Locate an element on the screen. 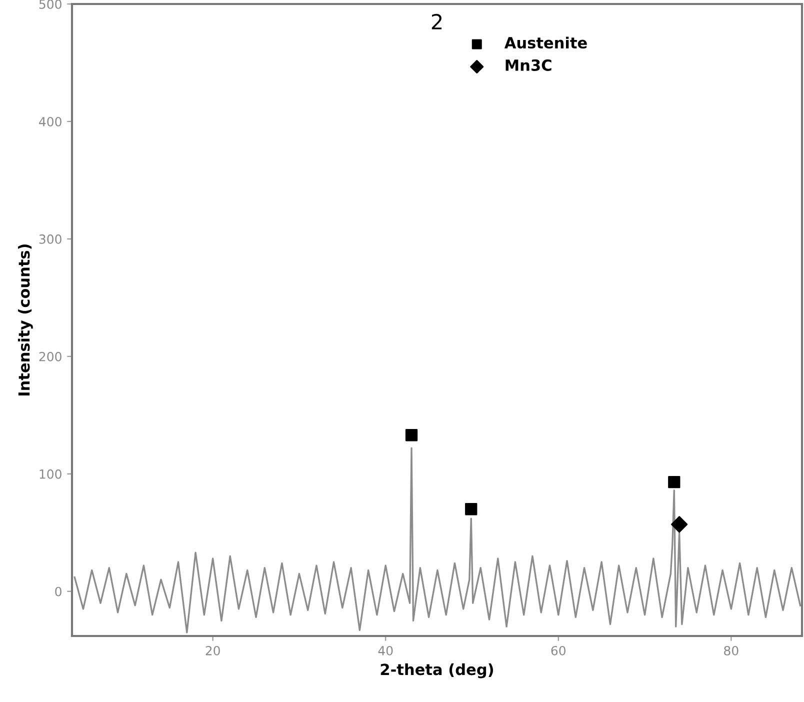 Image resolution: width=804 pixels, height=702 pixels. x-tick-label: 40 is located at coordinates (385, 651).